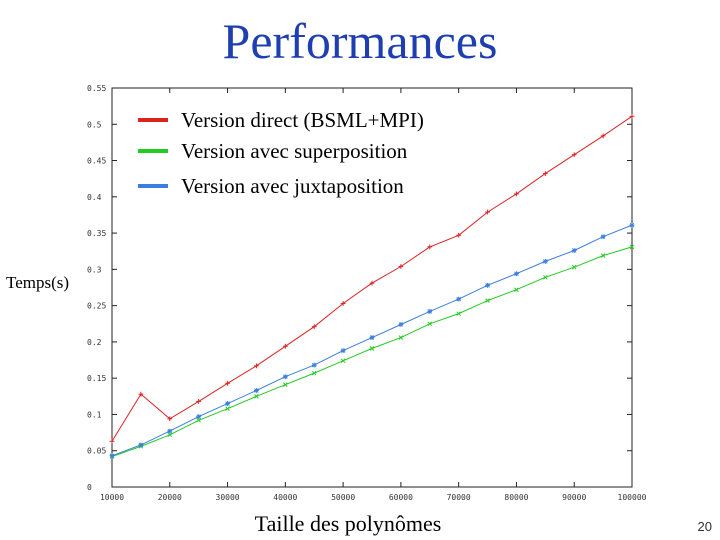 This screenshot has width=720, height=540. What do you see at coordinates (94, 342) in the screenshot?
I see `y-tick-label: 0.2` at bounding box center [94, 342].